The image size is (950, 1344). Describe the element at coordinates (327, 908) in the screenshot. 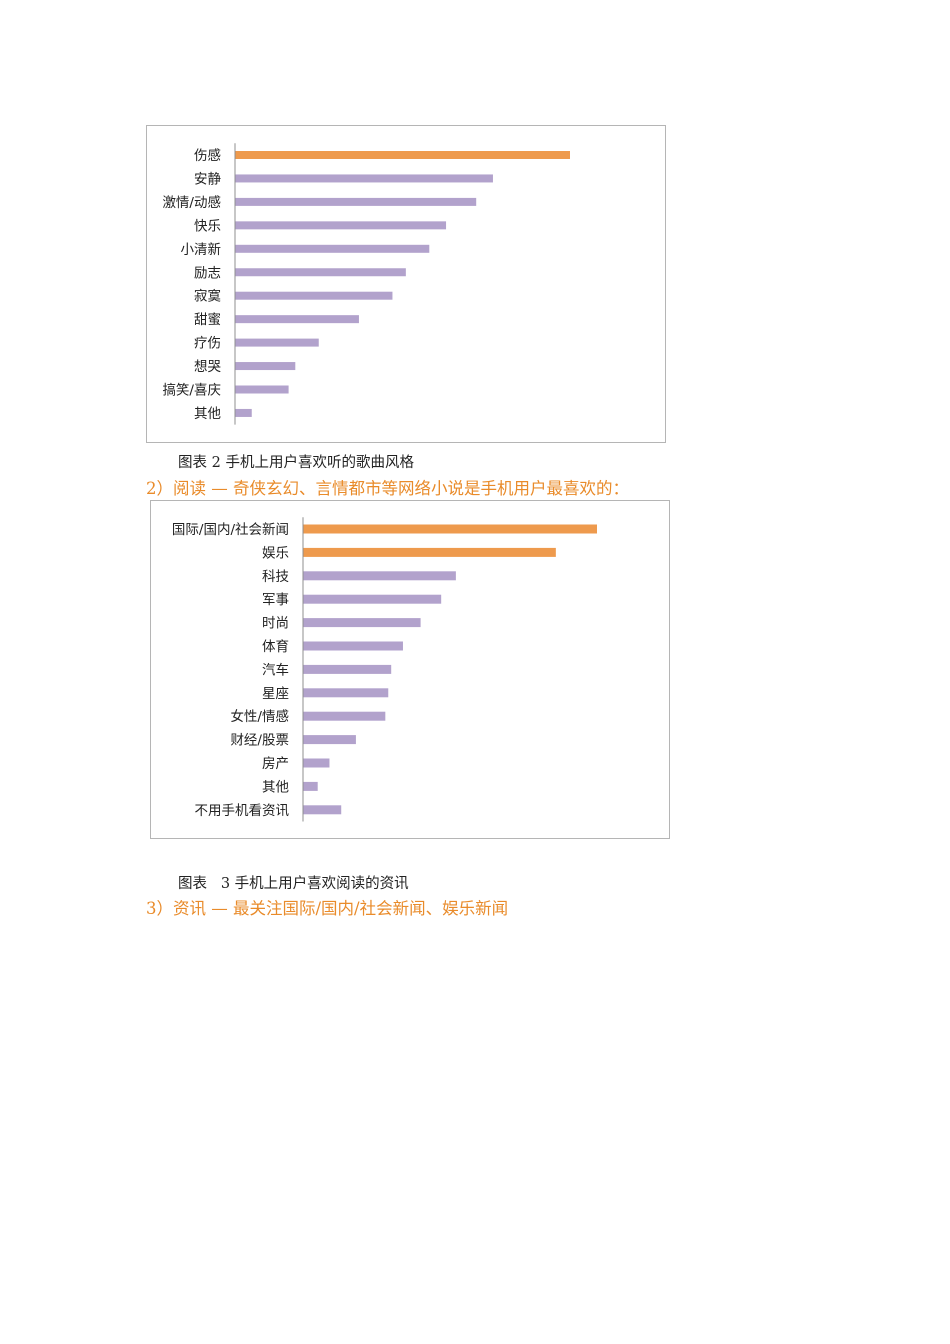

I see `section-heading-news: 3）资讯 — 最关注国际/国内/社会新闻、娱乐新闻` at that location.